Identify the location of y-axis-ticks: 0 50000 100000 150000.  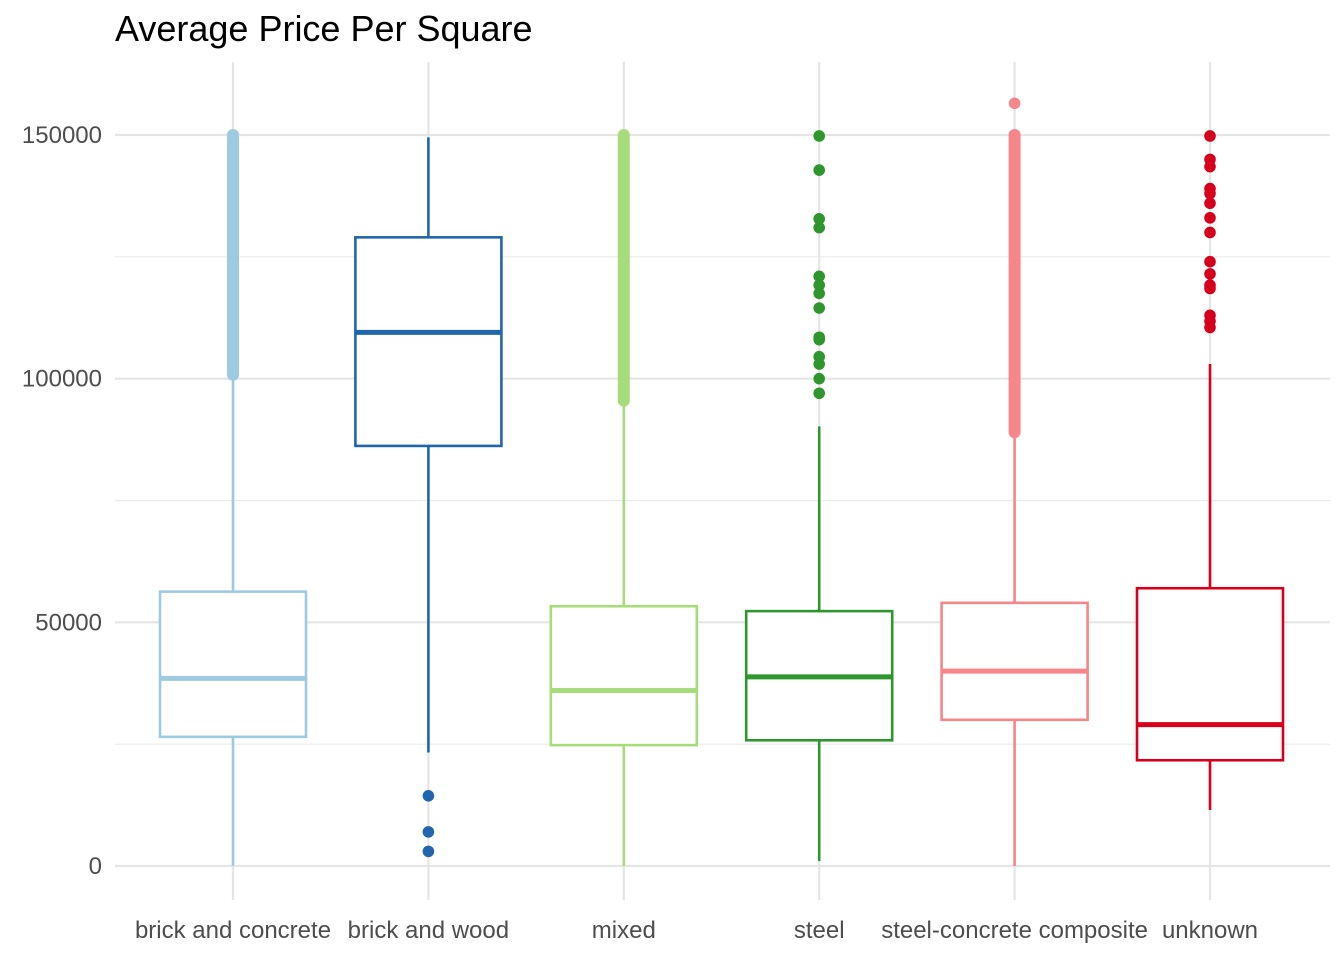
(62, 501).